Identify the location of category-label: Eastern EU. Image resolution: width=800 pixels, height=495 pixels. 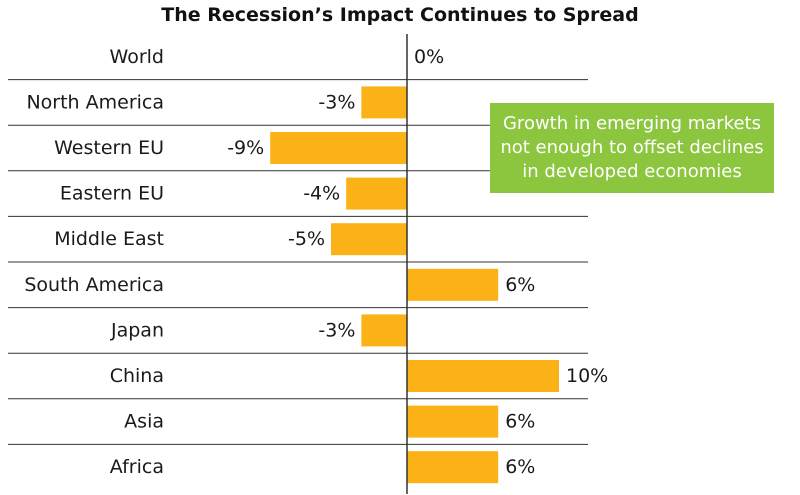
(112, 194).